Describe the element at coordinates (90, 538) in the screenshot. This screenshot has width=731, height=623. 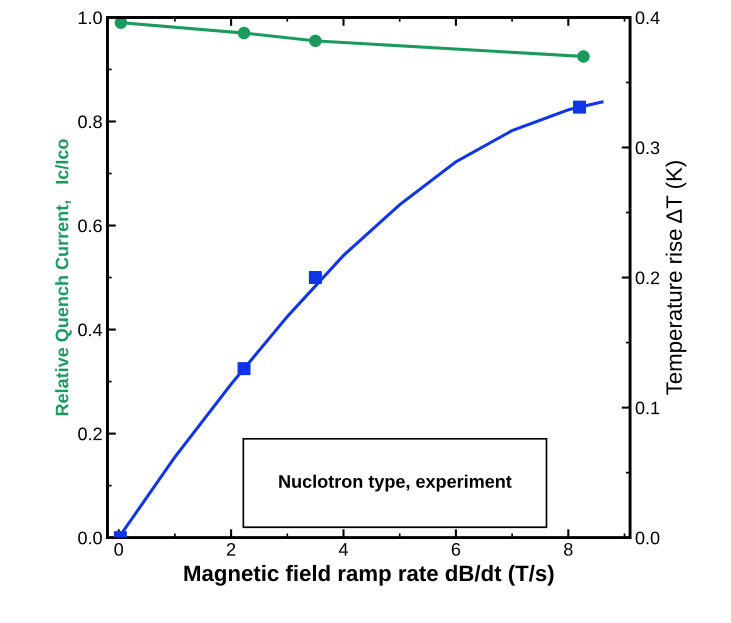
I see `y-tick-label: 0.0` at that location.